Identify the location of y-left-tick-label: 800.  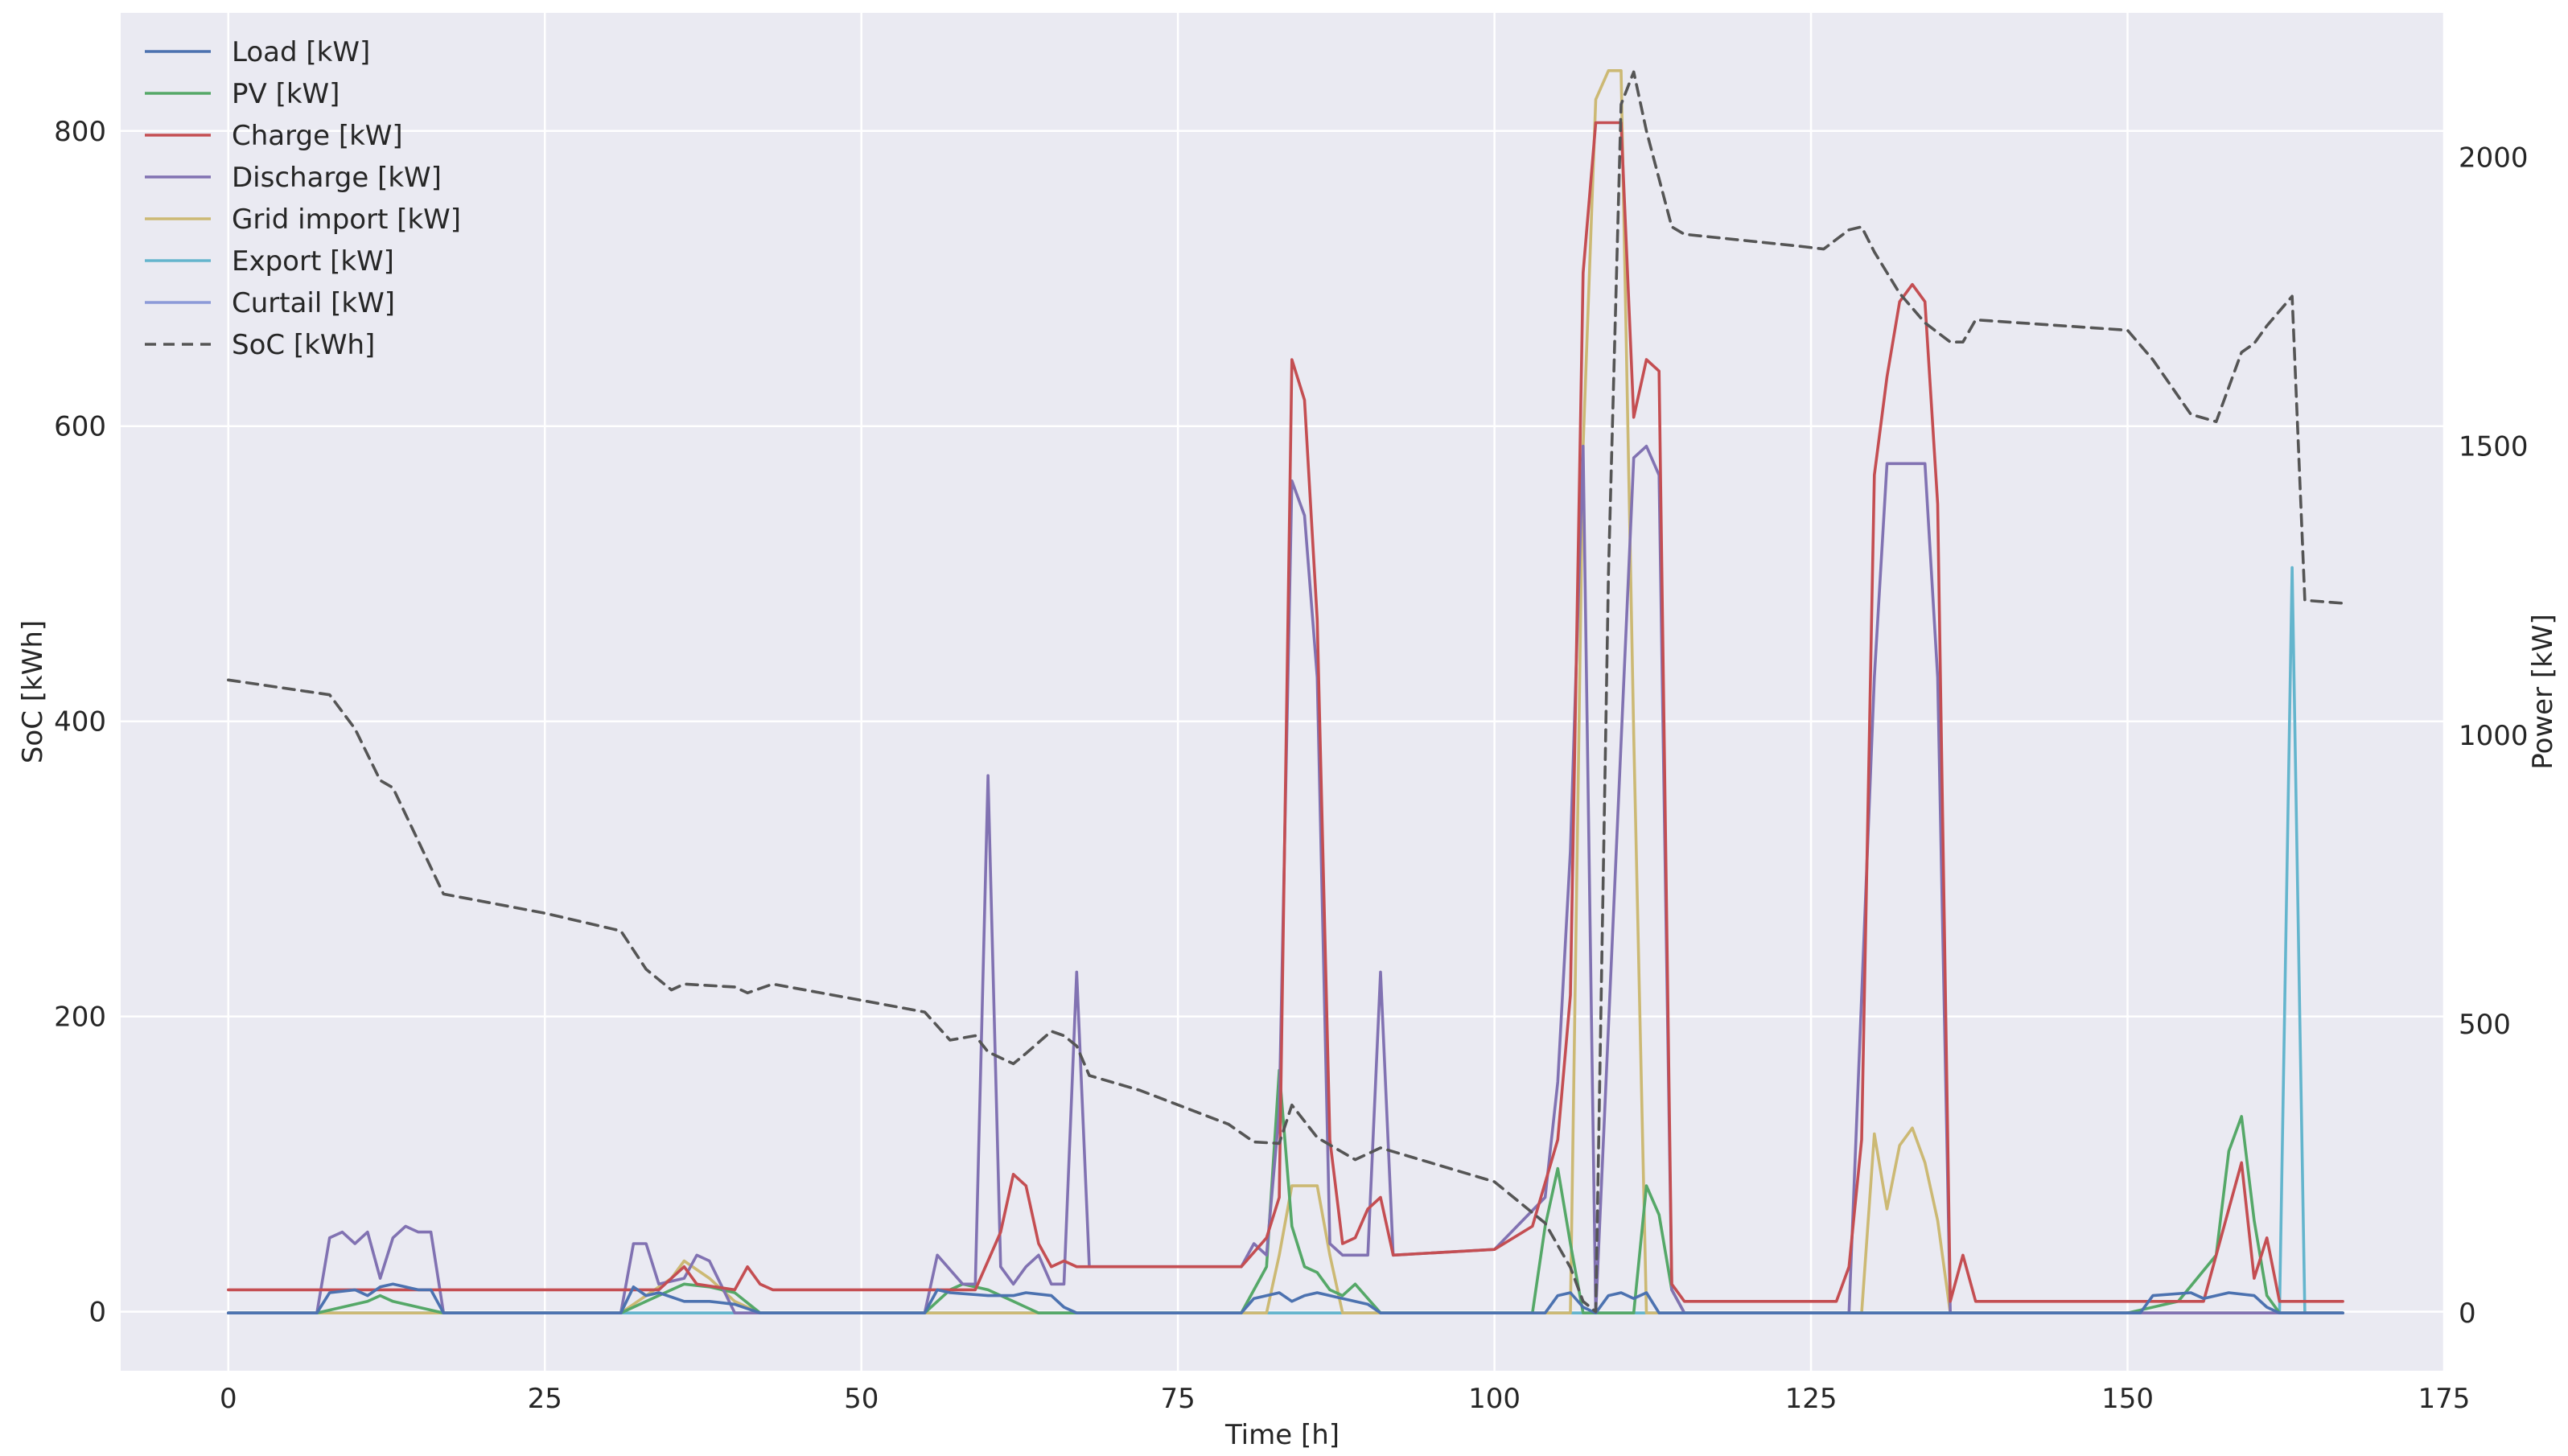
(80, 132).